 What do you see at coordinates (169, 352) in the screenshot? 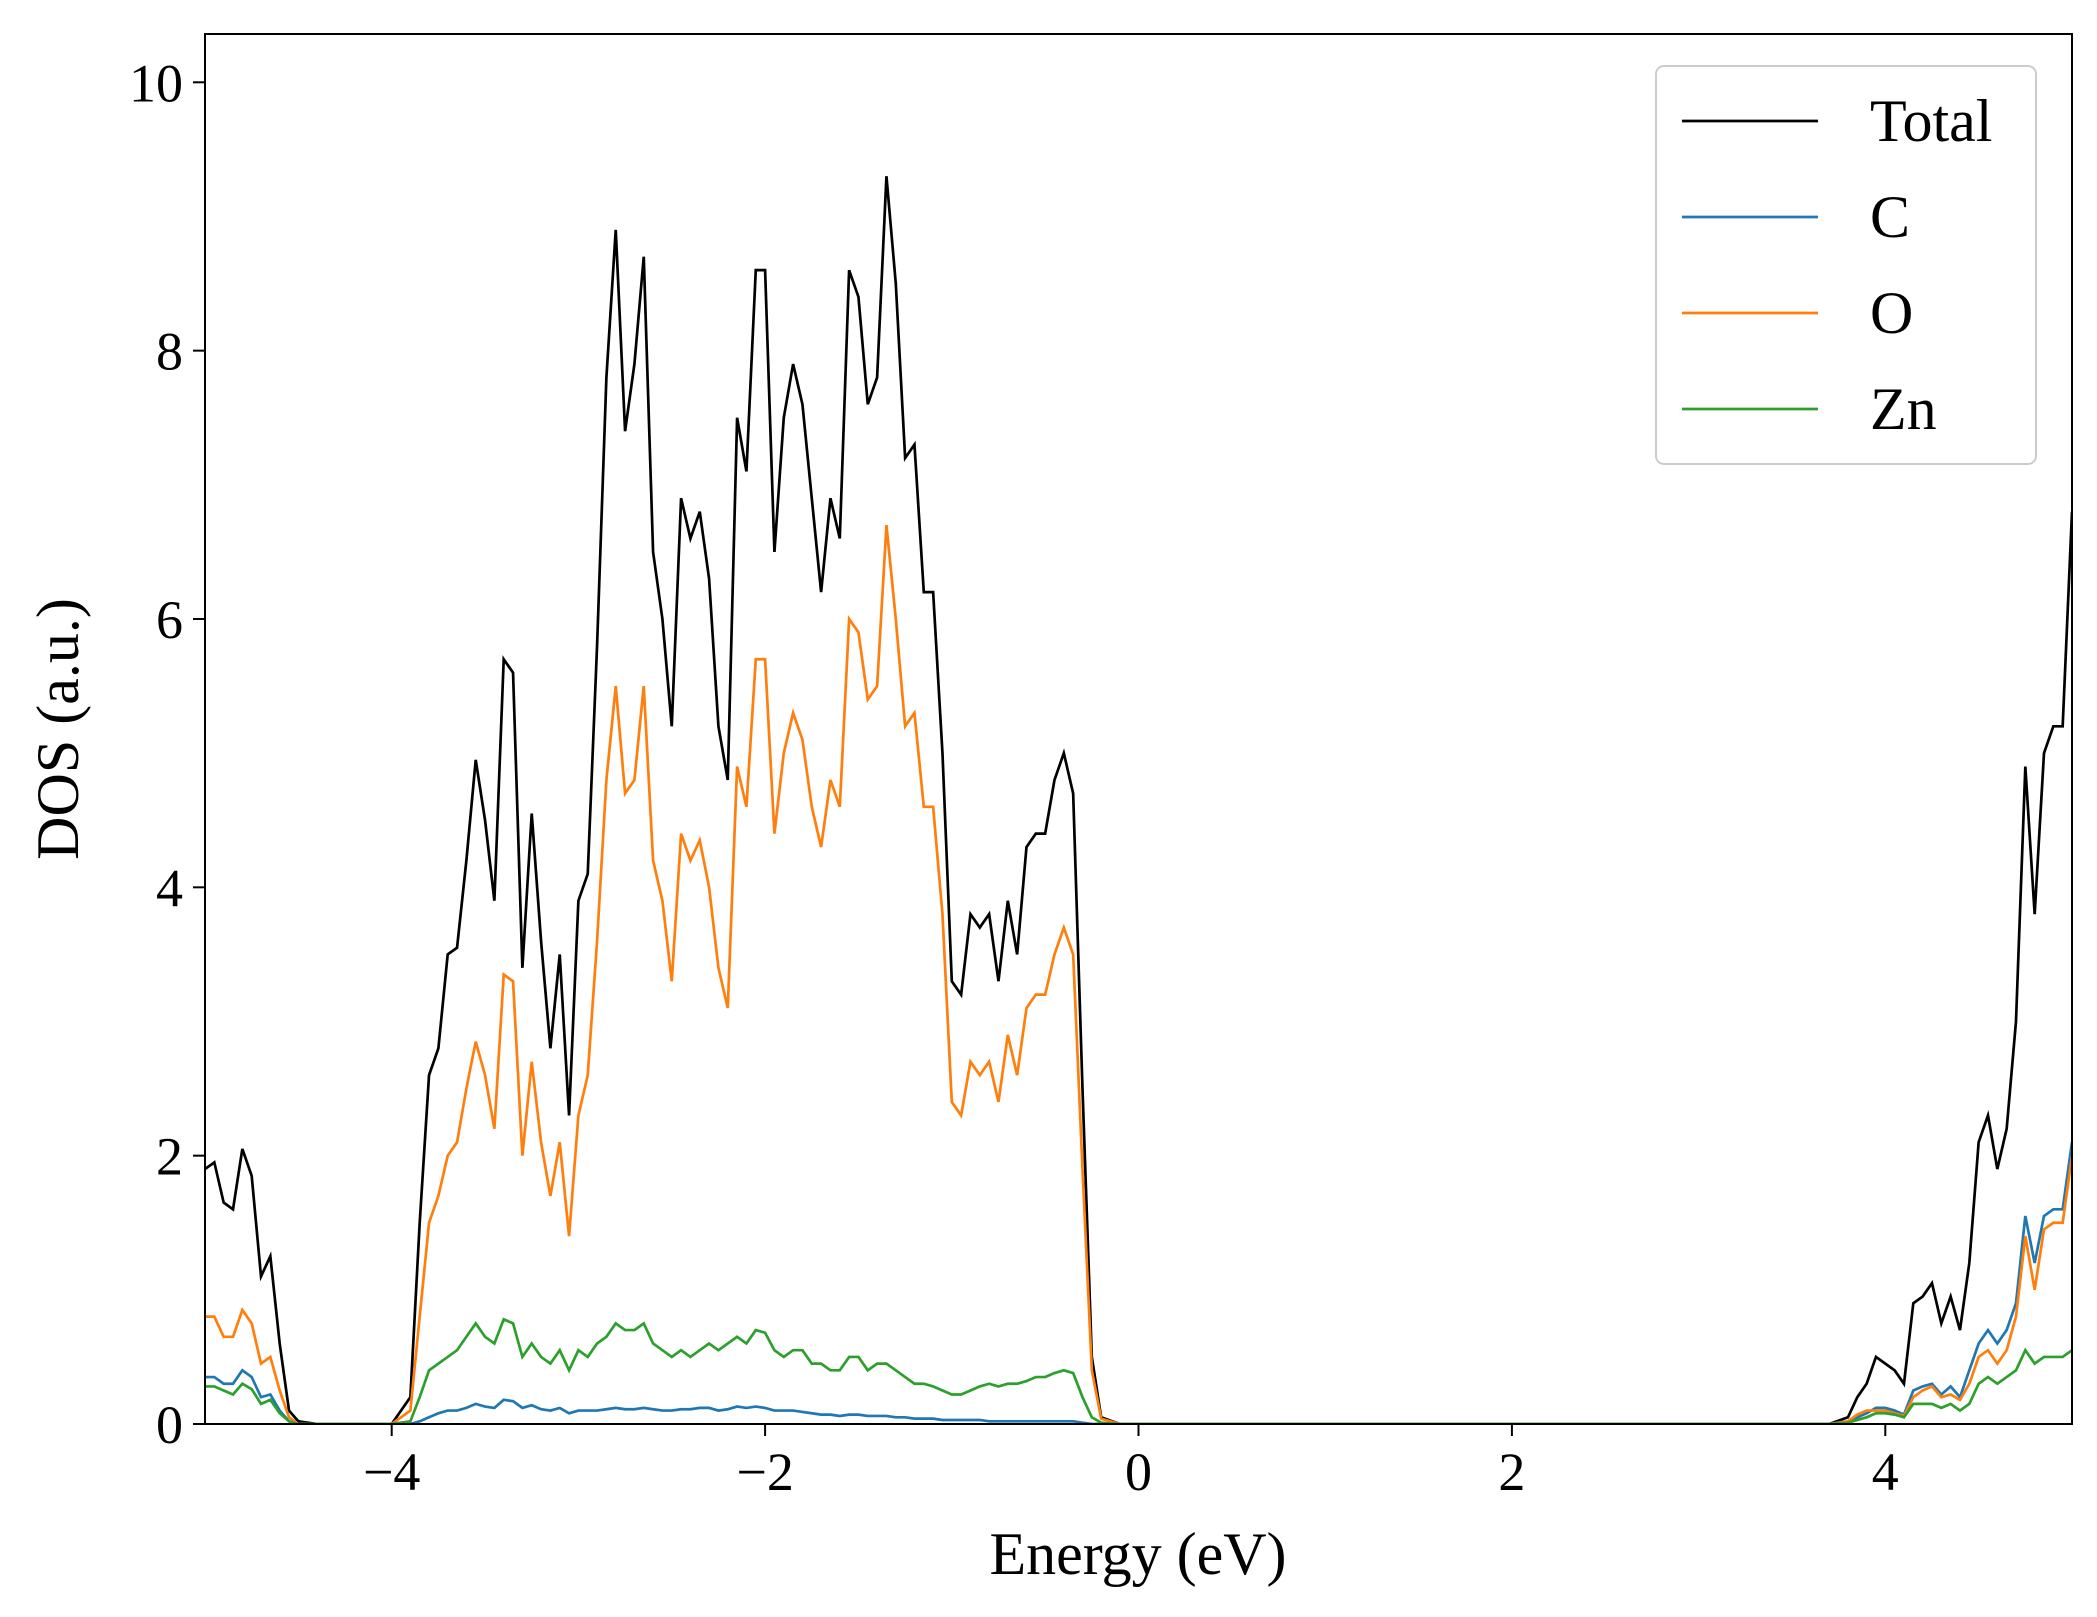
I see `y-tick-label: 8` at bounding box center [169, 352].